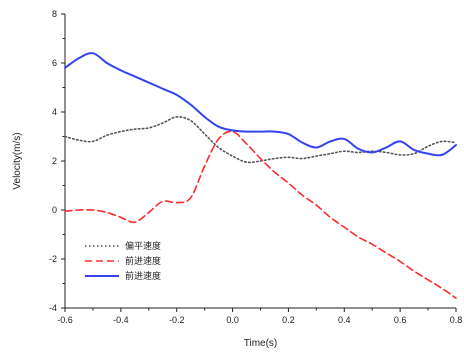 The height and width of the screenshot is (358, 464). I want to click on x-axis-title: Time(s), so click(261, 343).